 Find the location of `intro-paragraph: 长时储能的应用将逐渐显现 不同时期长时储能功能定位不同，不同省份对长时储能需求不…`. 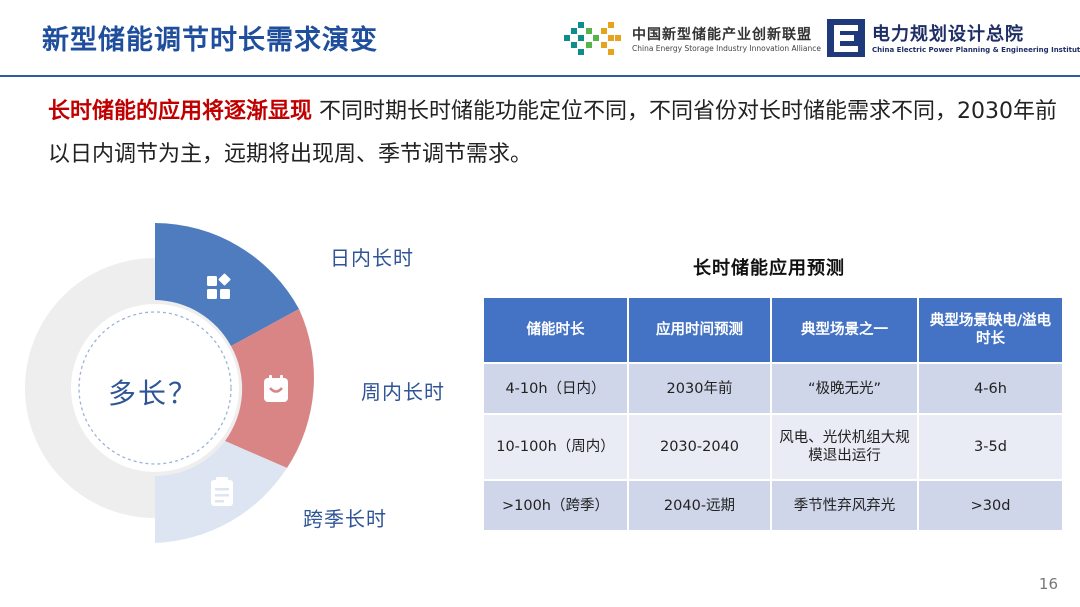

intro-paragraph: 长时储能的应用将逐渐显现 不同时期长时储能功能定位不同，不同省份对长时储能需求不… is located at coordinates (553, 133).